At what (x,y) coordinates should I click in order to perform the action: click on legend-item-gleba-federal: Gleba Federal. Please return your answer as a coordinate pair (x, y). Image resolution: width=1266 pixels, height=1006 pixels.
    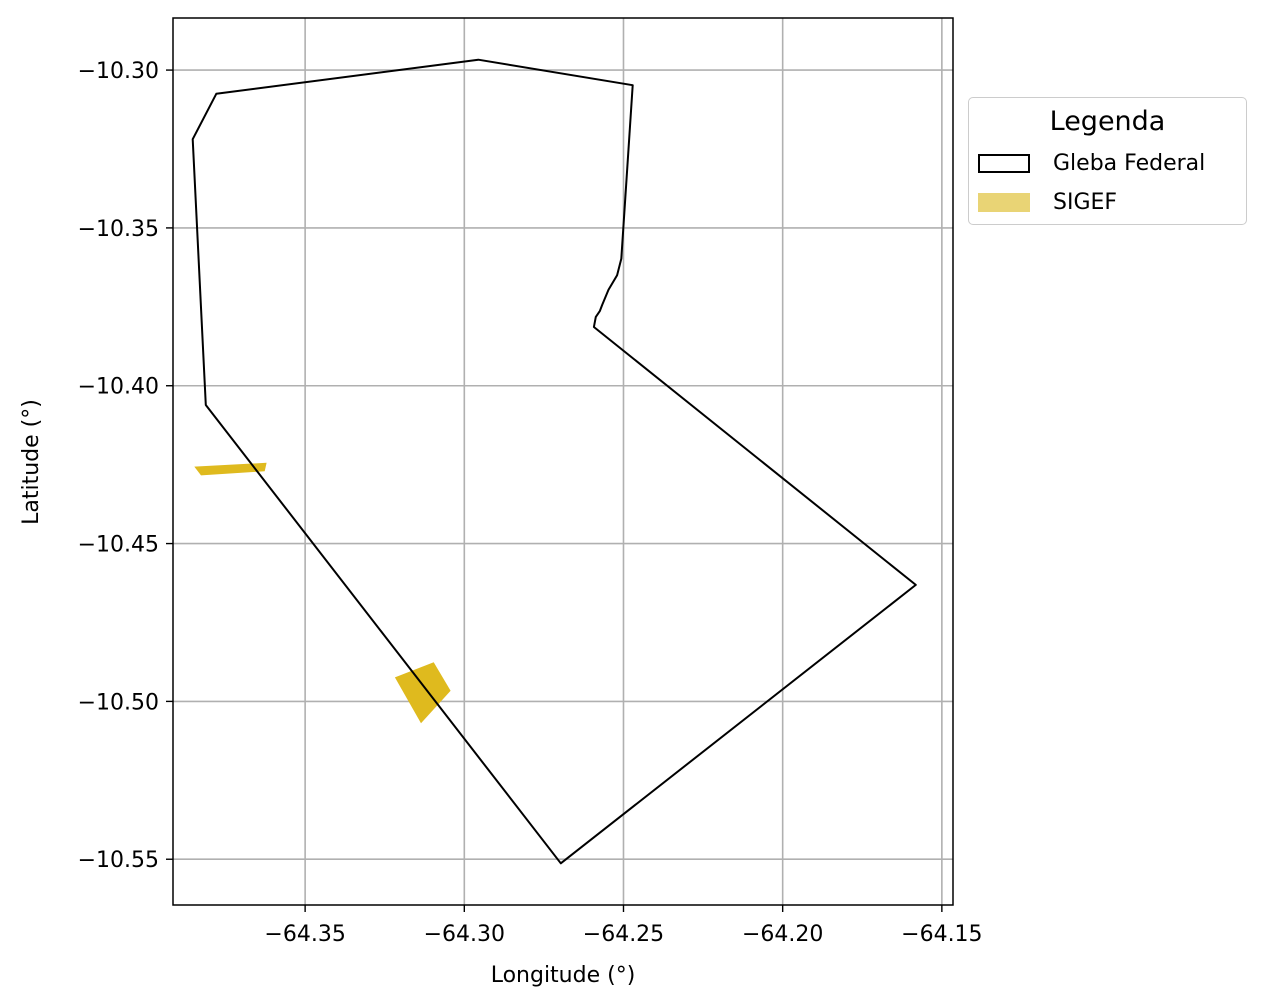
    Looking at the image, I should click on (1091, 163).